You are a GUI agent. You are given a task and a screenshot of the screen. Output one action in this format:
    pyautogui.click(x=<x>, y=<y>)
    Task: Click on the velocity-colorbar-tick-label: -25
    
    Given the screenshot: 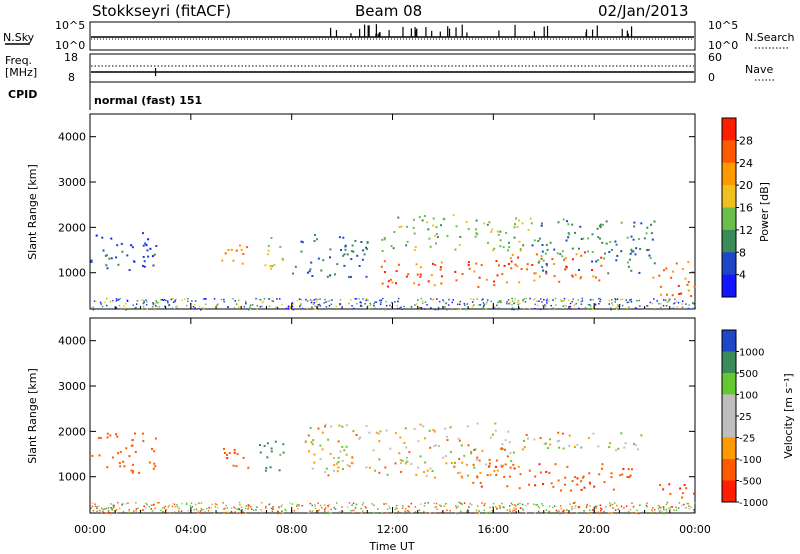 What is the action you would take?
    pyautogui.click(x=747, y=439)
    